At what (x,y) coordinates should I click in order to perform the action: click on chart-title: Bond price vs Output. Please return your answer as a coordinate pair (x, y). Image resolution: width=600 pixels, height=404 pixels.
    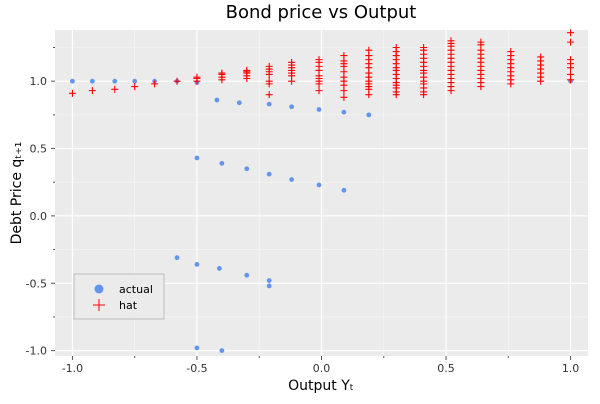
    Looking at the image, I should click on (321, 12).